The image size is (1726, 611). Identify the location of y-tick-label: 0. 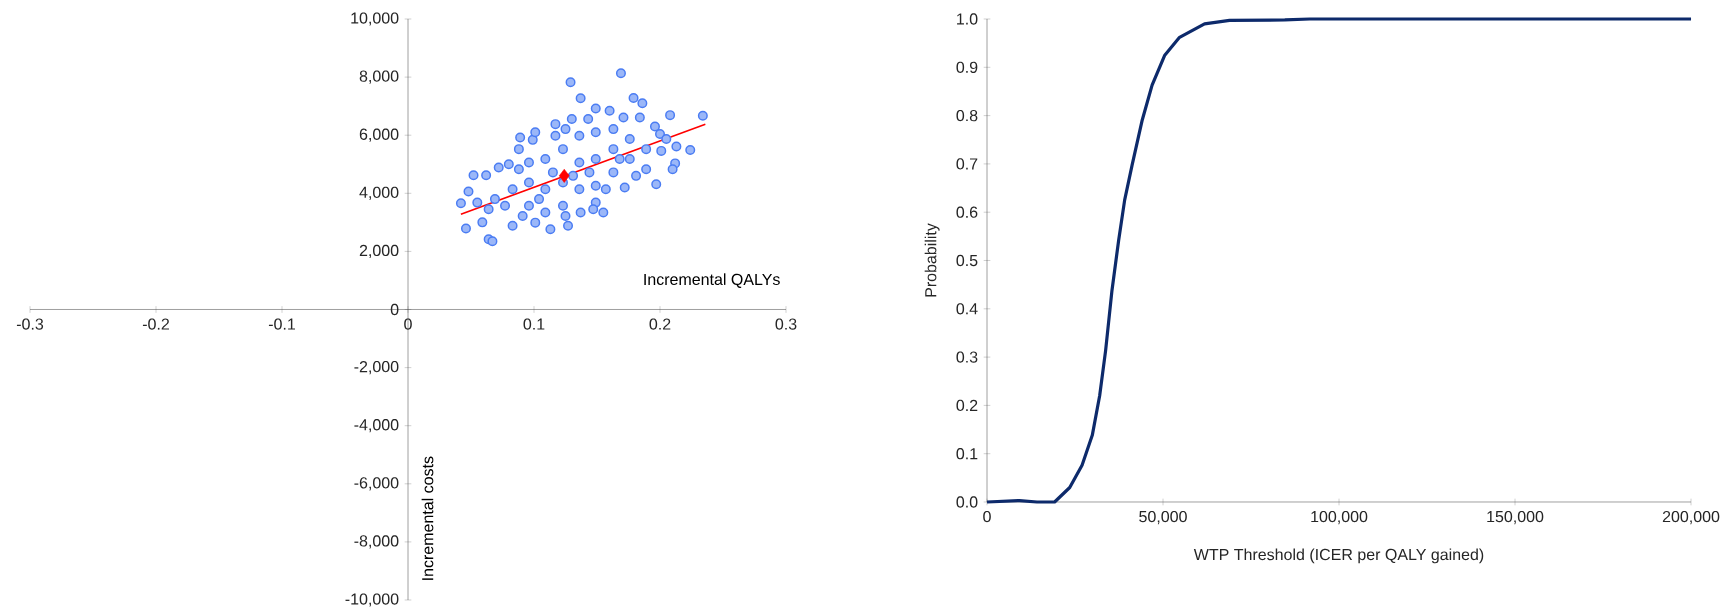
(394, 309).